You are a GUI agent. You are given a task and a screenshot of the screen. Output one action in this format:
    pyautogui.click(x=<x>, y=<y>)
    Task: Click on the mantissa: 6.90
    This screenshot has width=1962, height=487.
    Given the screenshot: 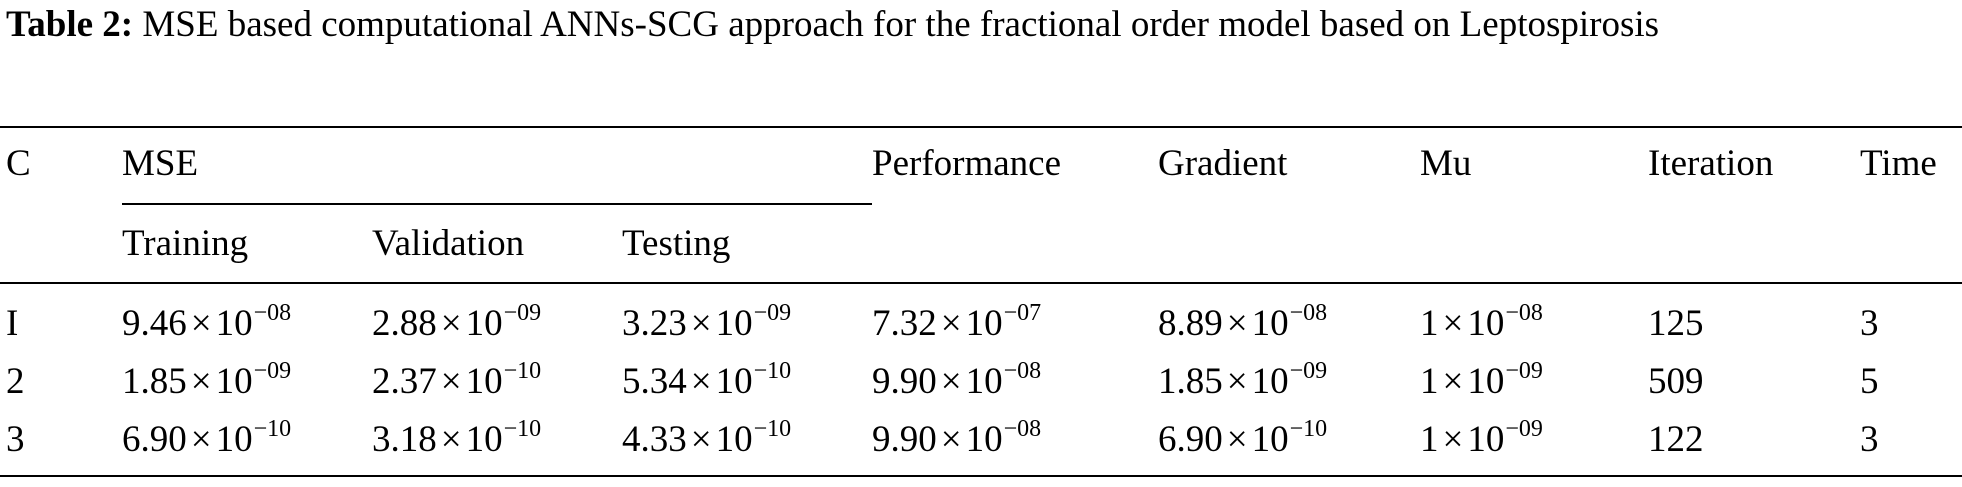 What is the action you would take?
    pyautogui.click(x=154, y=439)
    